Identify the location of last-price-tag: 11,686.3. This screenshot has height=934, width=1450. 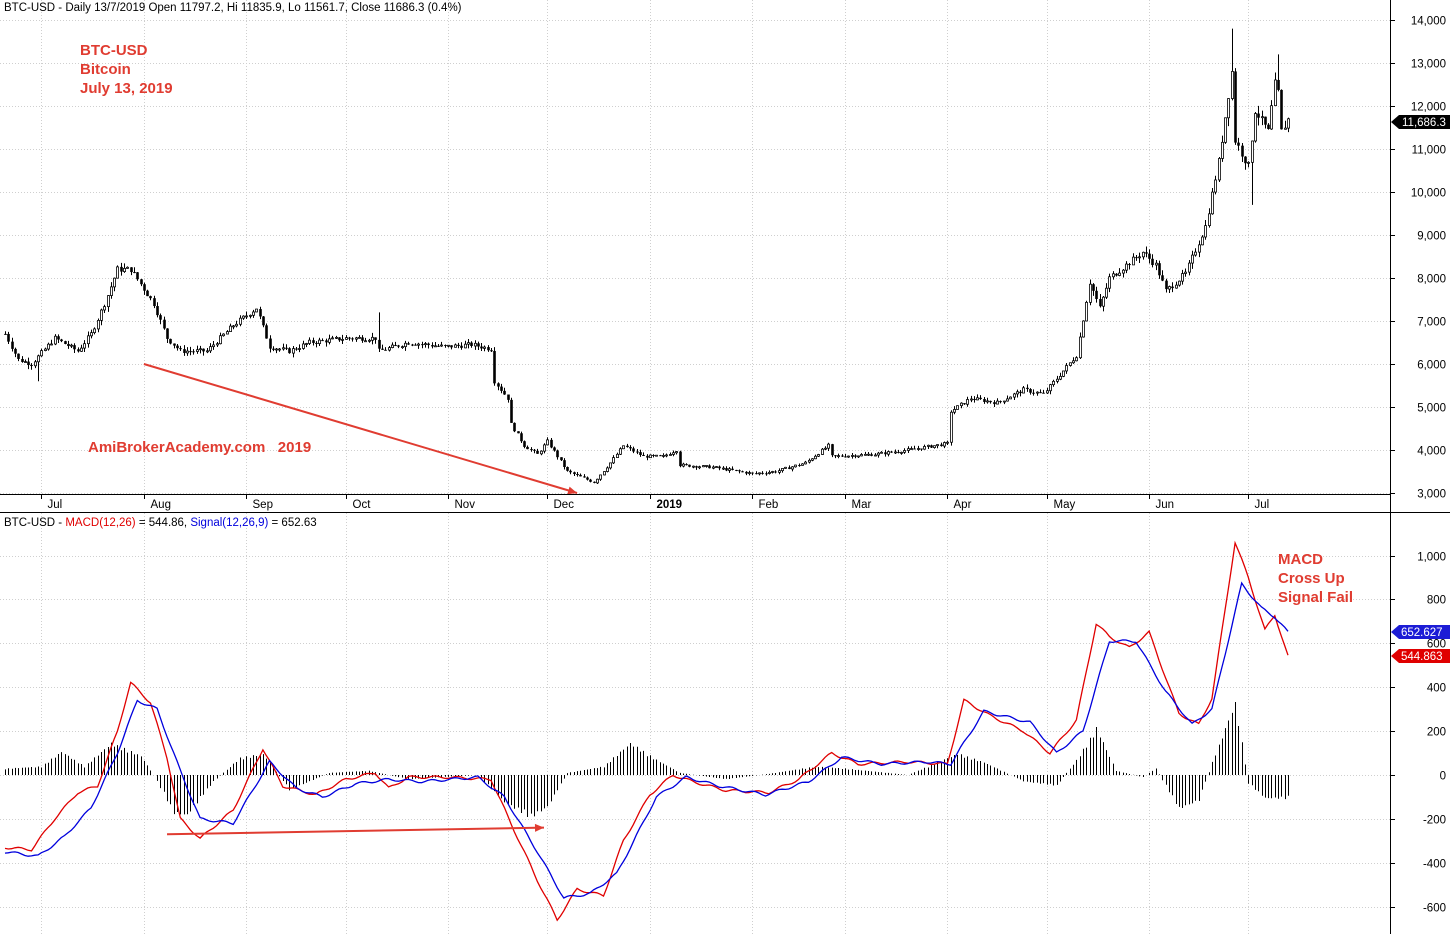
(1420, 122).